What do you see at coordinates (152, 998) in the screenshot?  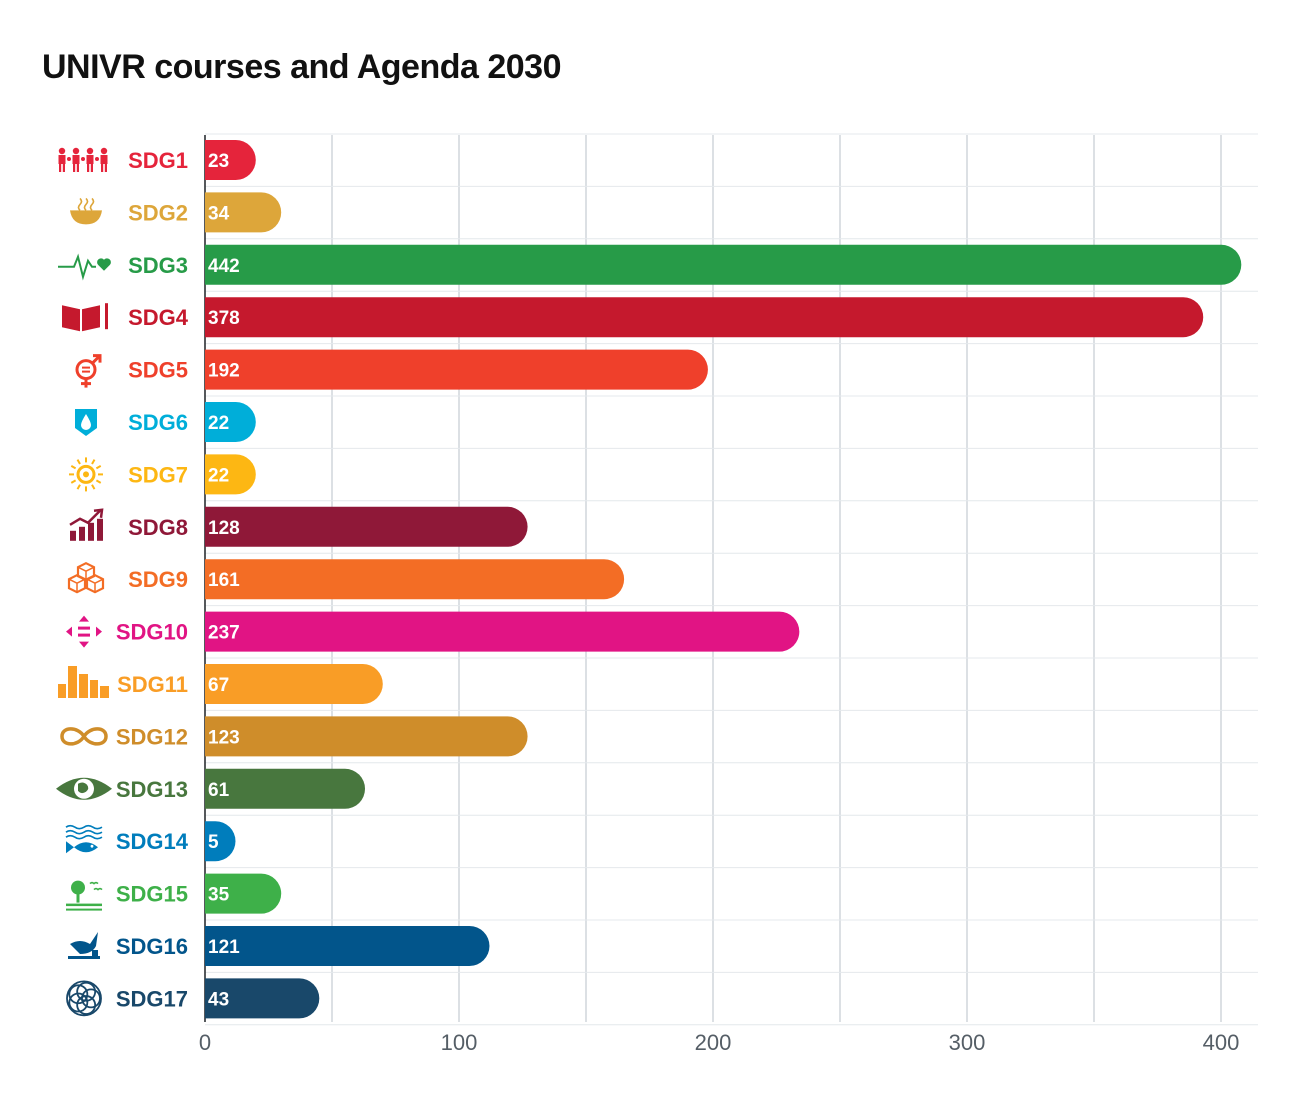 I see `category-label: SDG17` at bounding box center [152, 998].